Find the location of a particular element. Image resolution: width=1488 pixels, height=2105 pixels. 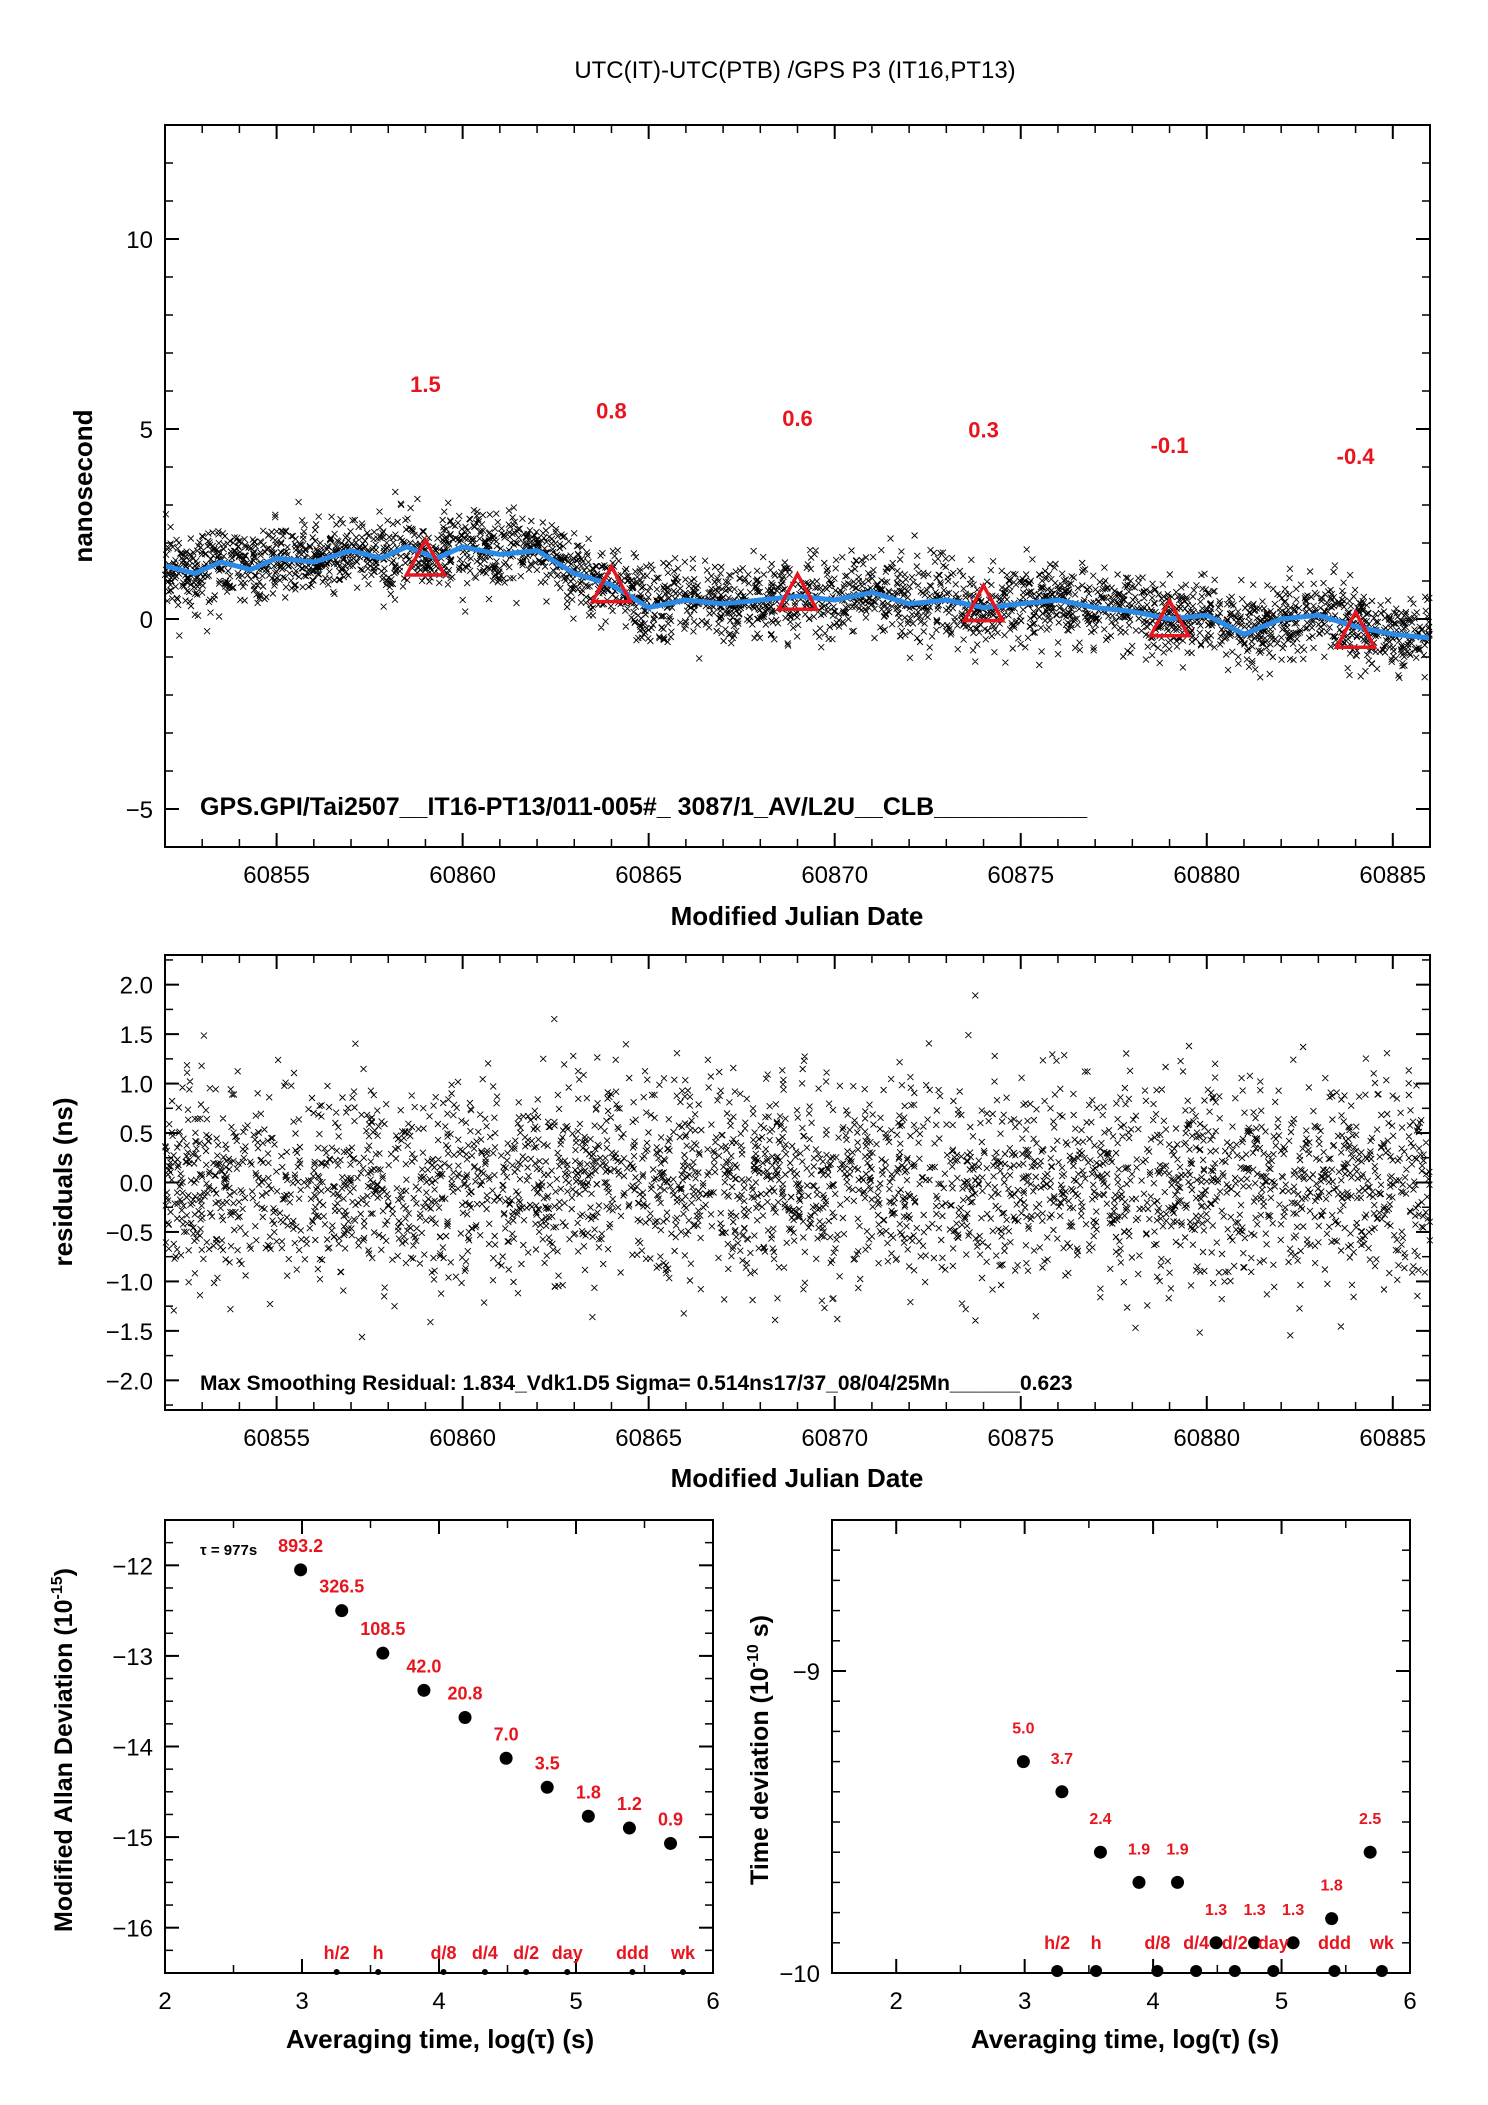

time-series-y-tick-label: 0 is located at coordinates (146, 620).